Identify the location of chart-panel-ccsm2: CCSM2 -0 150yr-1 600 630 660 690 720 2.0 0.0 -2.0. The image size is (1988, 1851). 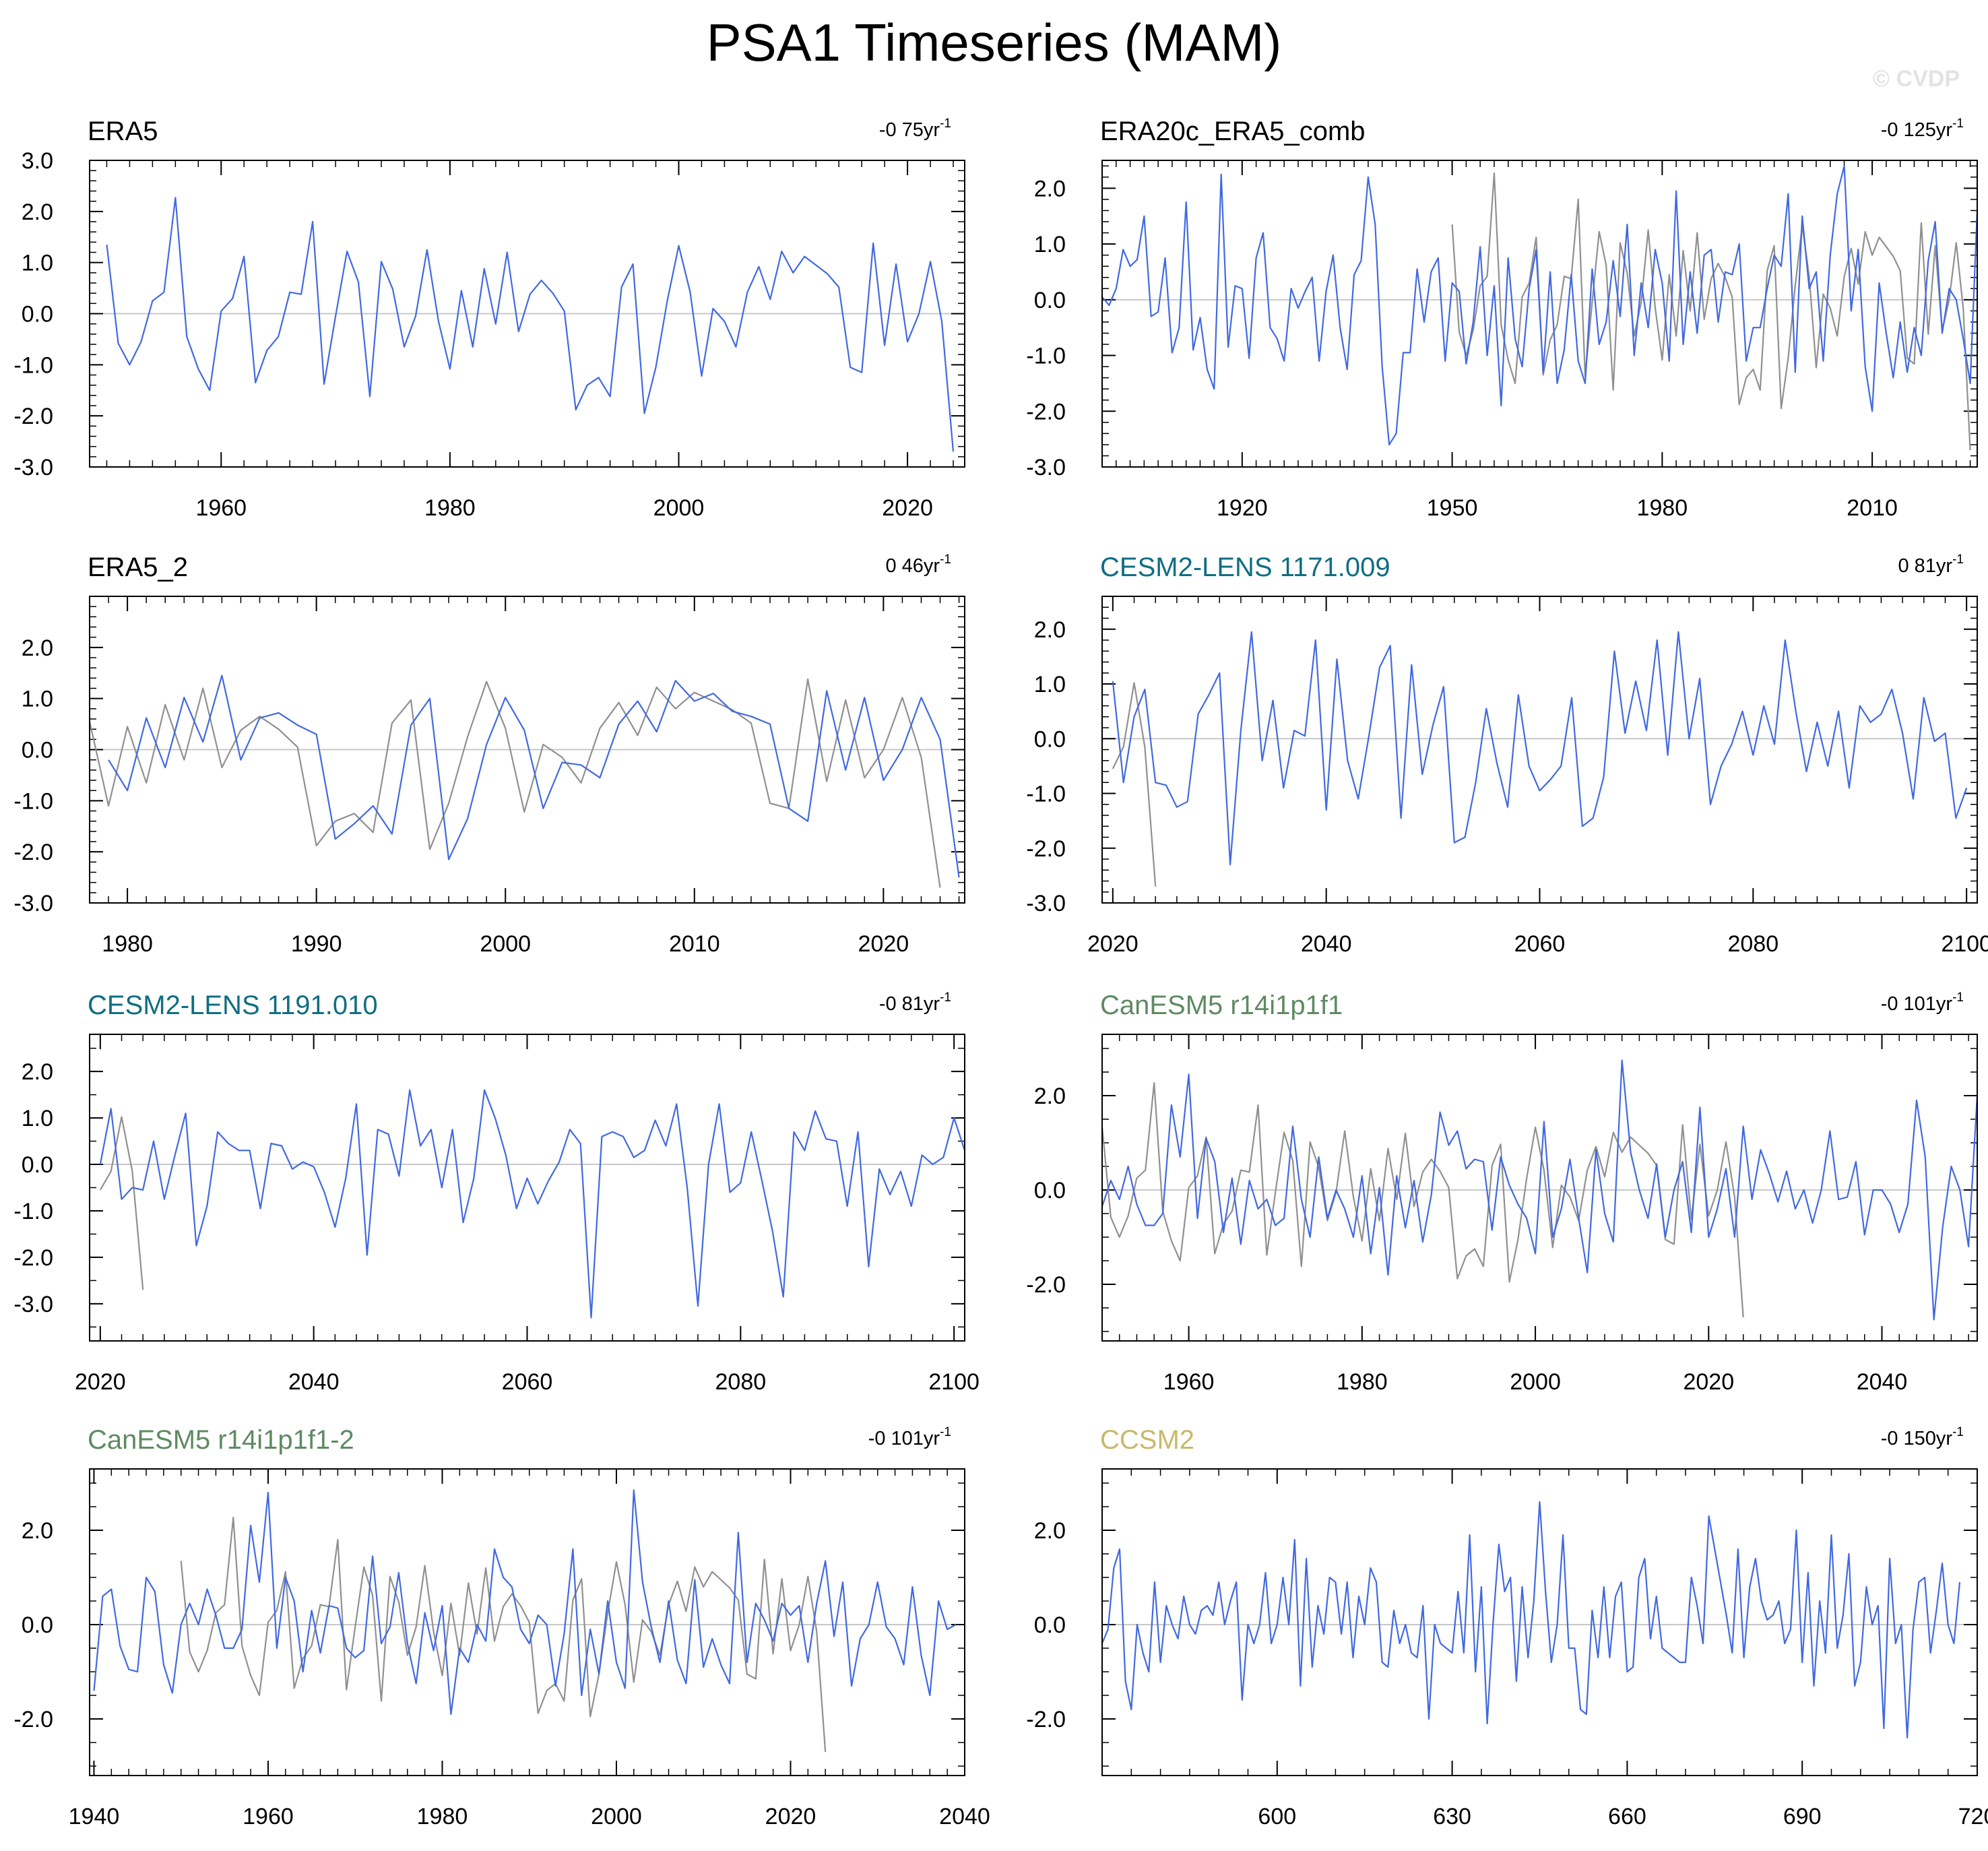
(1507, 1627).